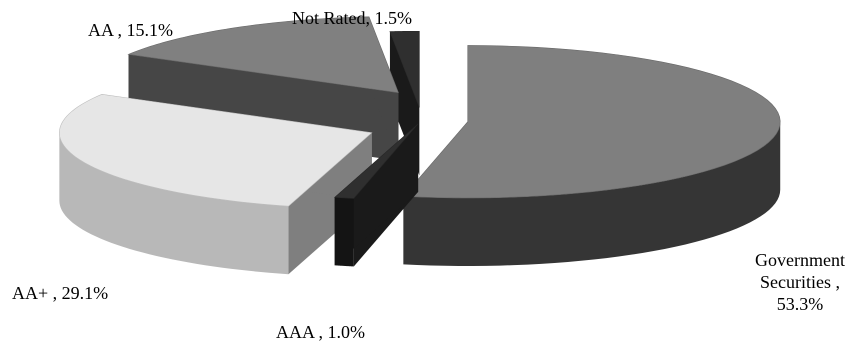 The width and height of the screenshot is (860, 345). I want to click on slice-outer-wall-aaa, so click(344, 232).